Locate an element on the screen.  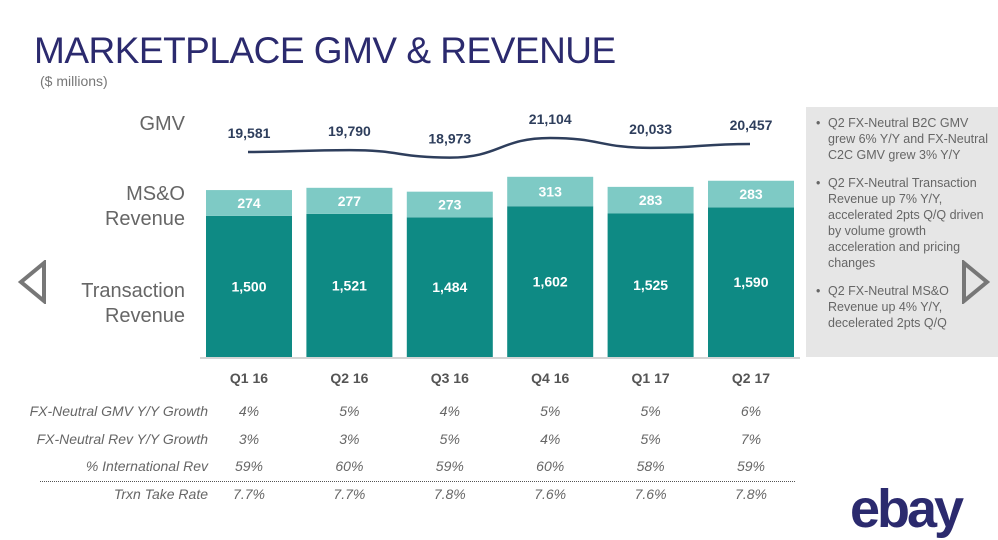
gmv-label: GMV is located at coordinates (162, 124).